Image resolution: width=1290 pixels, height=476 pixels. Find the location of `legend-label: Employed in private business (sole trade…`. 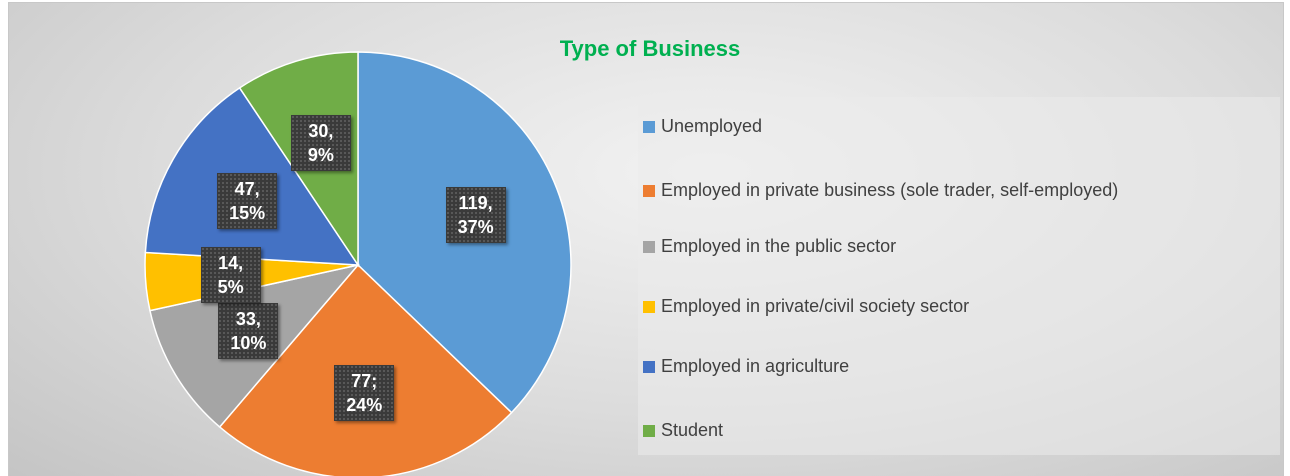

legend-label: Employed in private business (sole trade… is located at coordinates (890, 190).